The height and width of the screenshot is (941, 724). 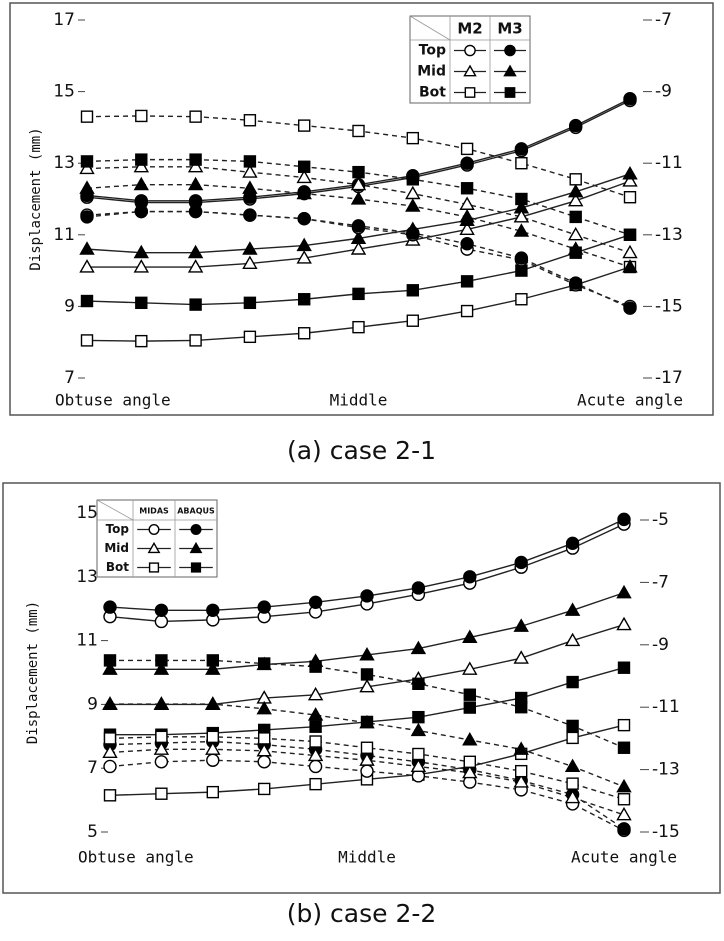 I want to click on legend-header: ABAQUS, so click(x=196, y=511).